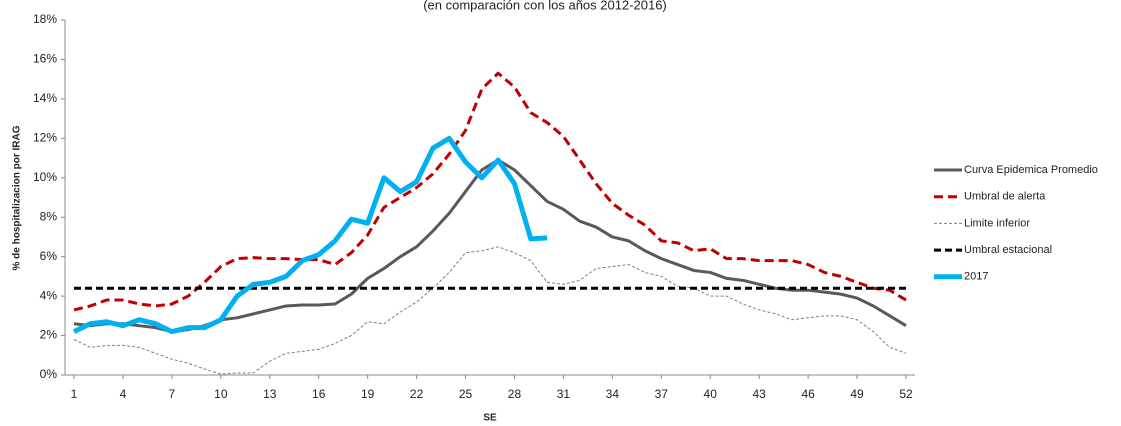  Describe the element at coordinates (368, 394) in the screenshot. I see `x-tick-label: 19` at that location.